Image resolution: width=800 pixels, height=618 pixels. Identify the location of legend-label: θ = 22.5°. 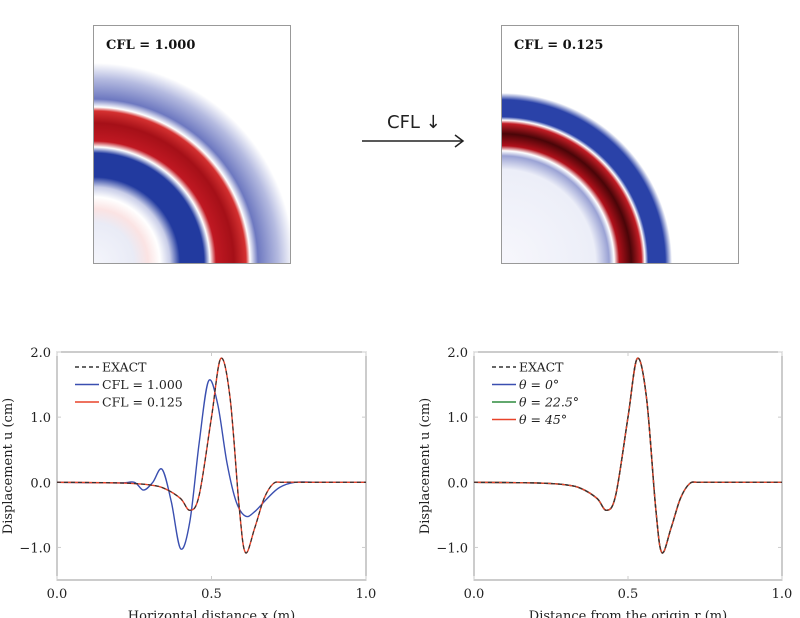
(549, 402).